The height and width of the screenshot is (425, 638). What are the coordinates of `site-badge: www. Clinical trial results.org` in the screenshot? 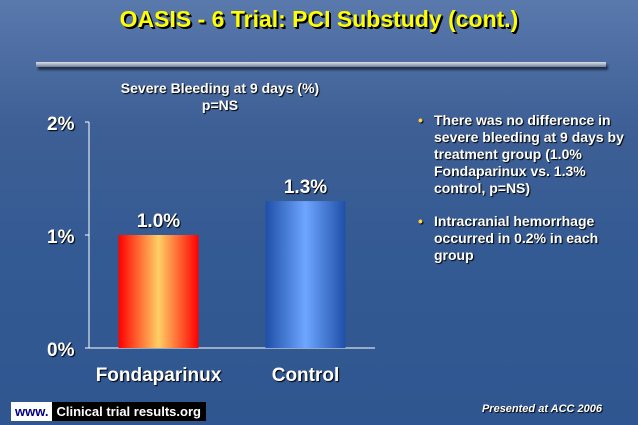 It's located at (108, 411).